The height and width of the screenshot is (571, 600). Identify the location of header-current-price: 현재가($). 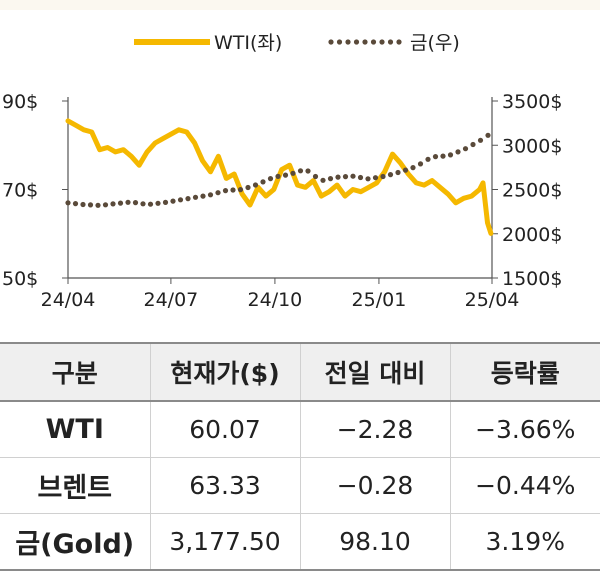
(224, 372).